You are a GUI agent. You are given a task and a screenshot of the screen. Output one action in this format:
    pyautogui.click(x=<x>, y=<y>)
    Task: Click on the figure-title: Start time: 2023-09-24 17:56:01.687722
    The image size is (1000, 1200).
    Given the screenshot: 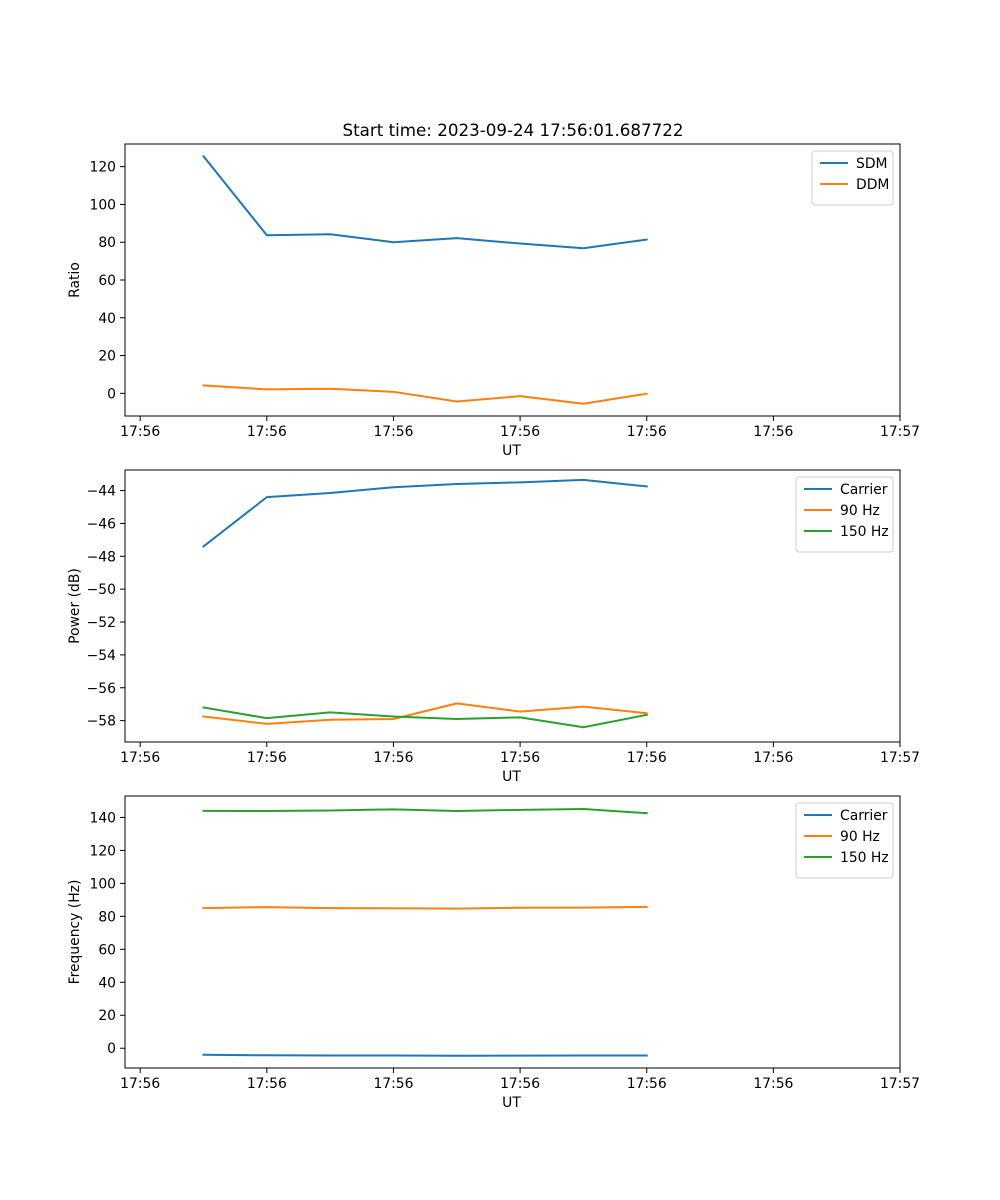 What is the action you would take?
    pyautogui.click(x=513, y=130)
    